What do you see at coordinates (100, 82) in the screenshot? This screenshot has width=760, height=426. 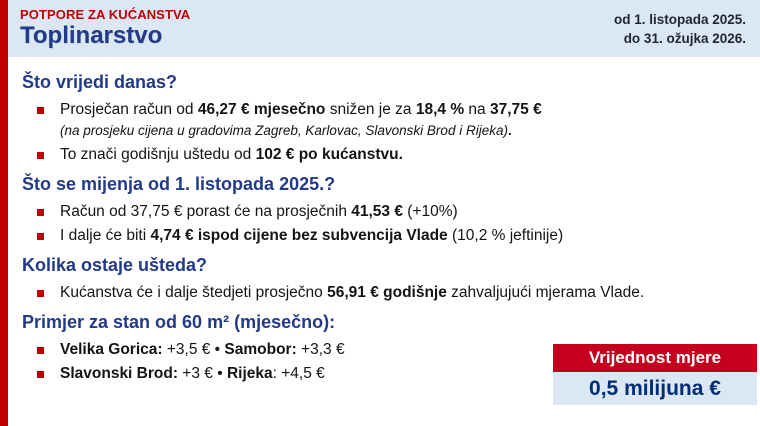 I see `section-heading: Što vrijedi danas?` at bounding box center [100, 82].